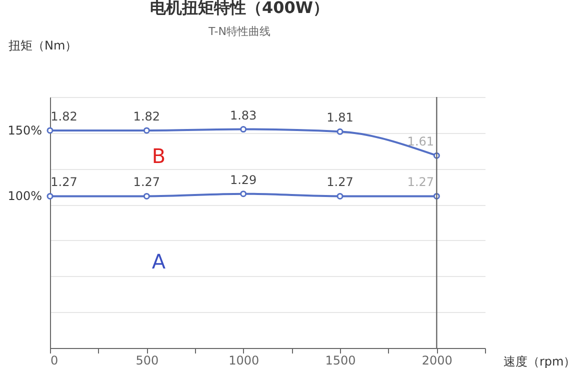 This screenshot has height=368, width=580. What do you see at coordinates (25, 130) in the screenshot?
I see `annotation: 150%` at bounding box center [25, 130].